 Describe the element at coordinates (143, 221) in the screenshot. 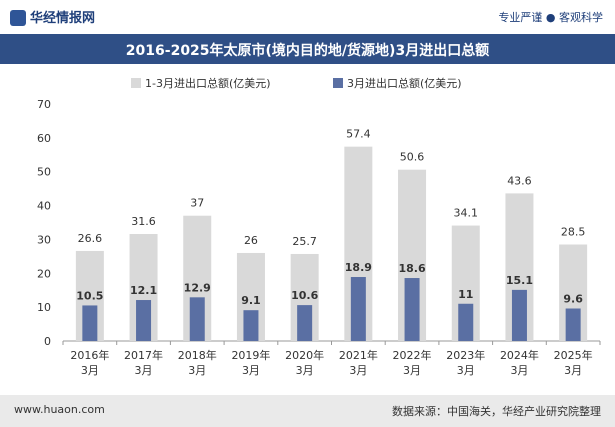

I see `data-label-total: 31.6` at that location.